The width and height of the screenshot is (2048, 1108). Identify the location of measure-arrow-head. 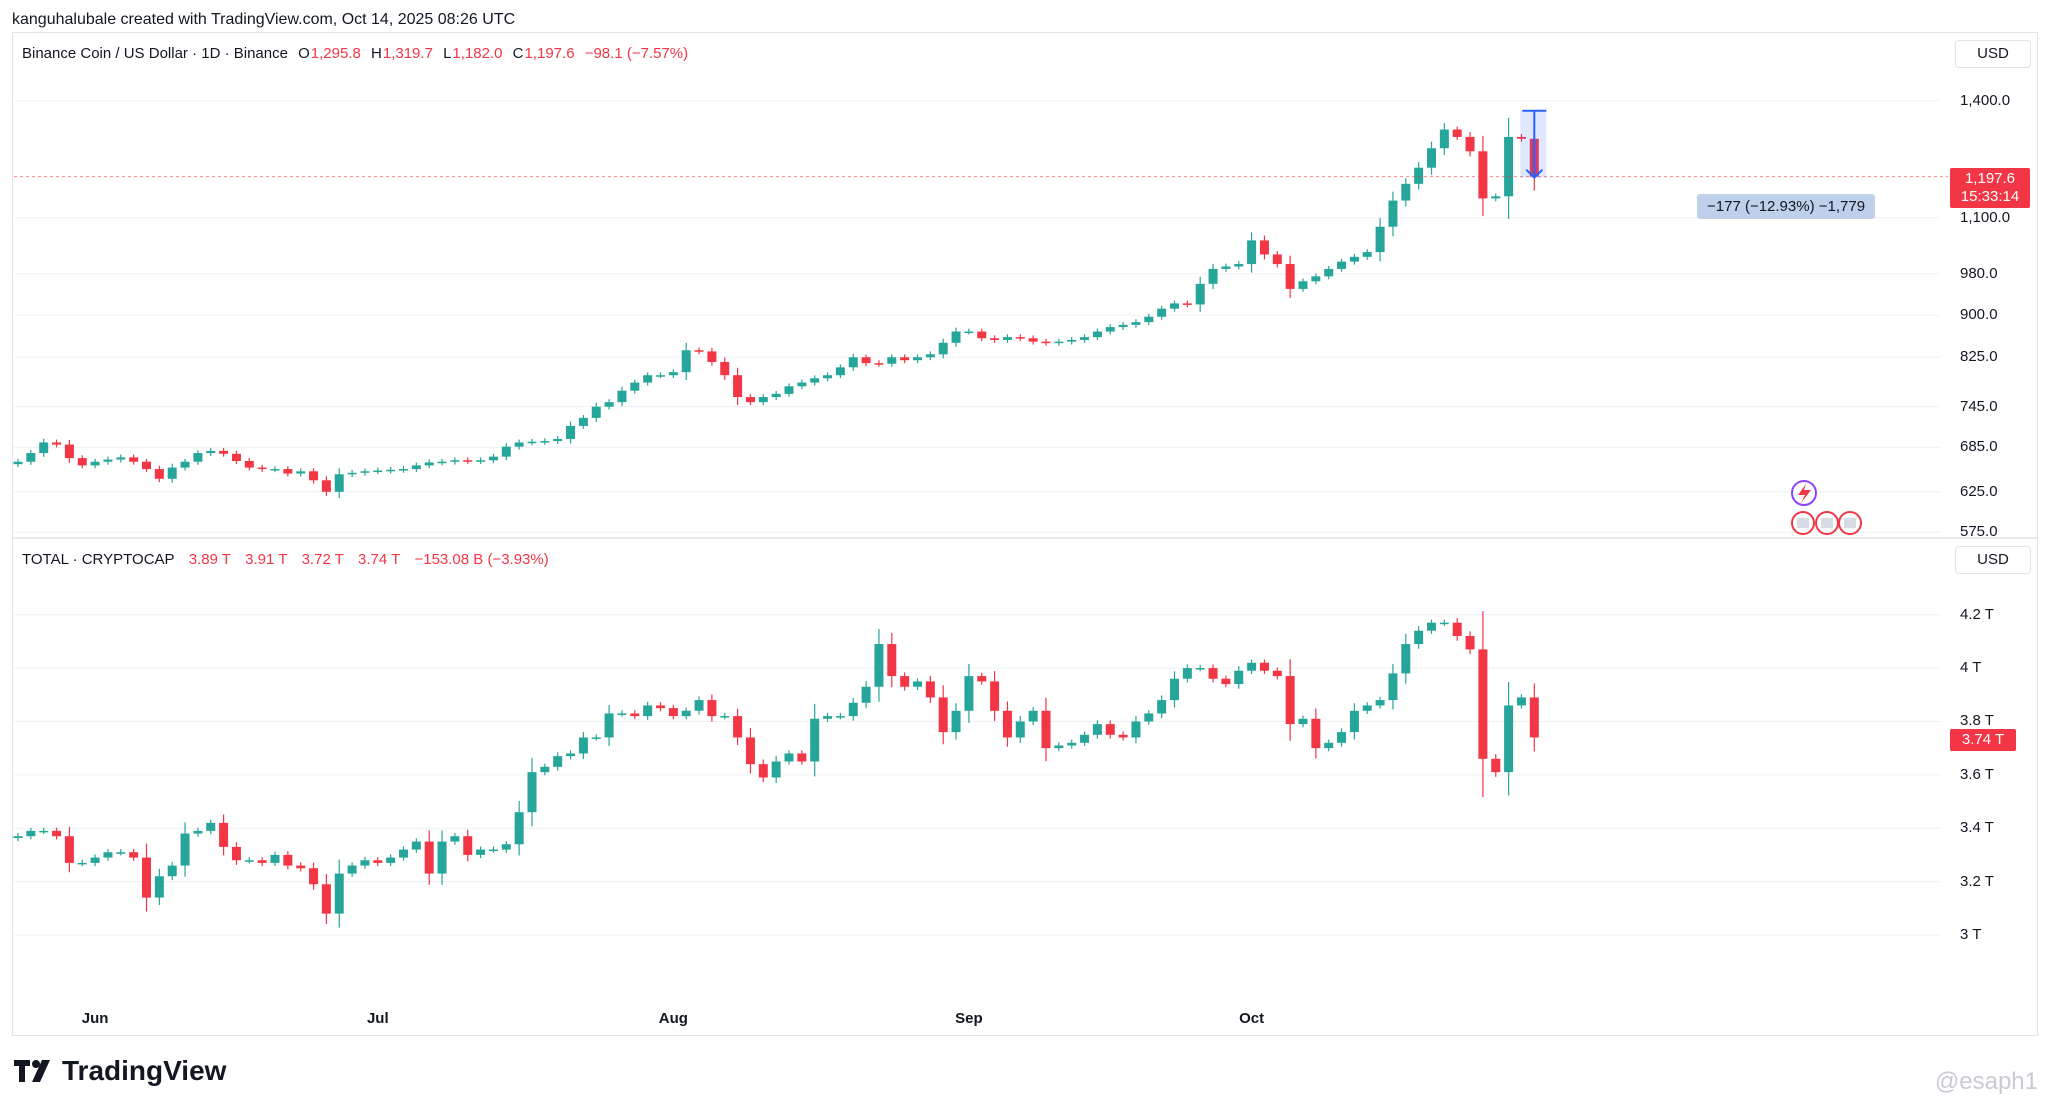
(1534, 174).